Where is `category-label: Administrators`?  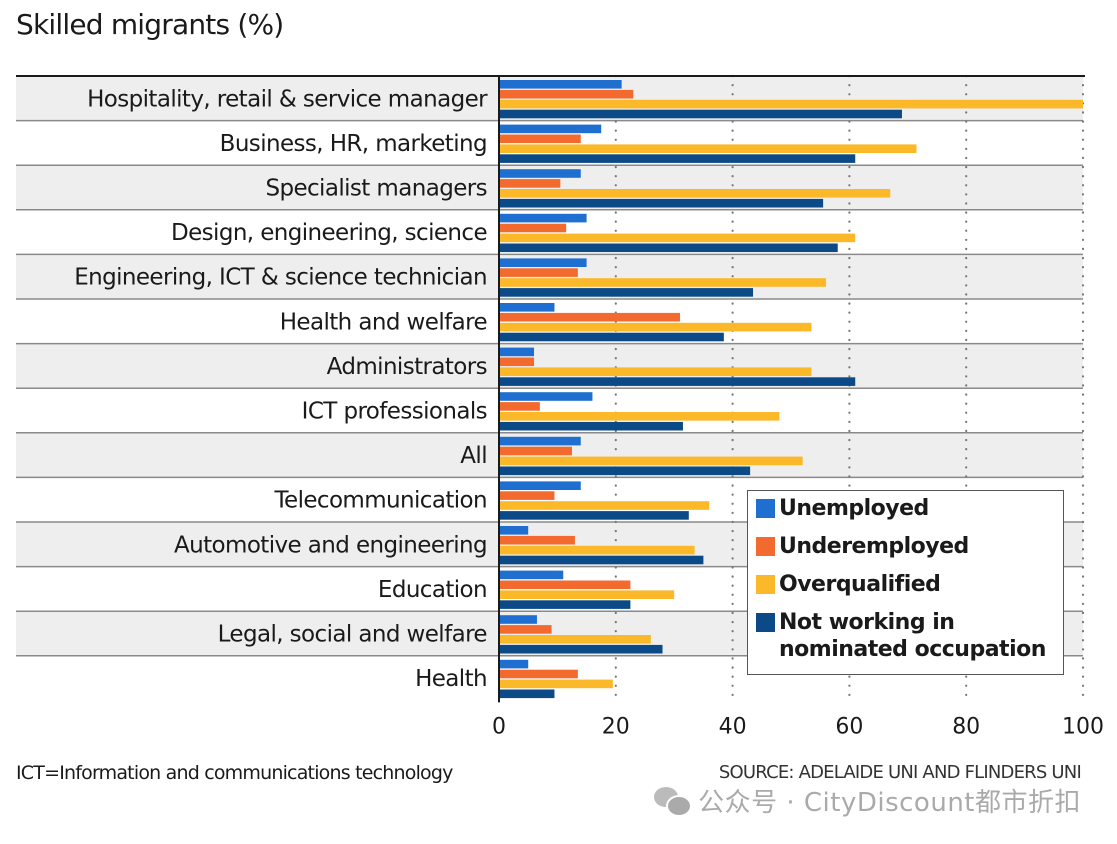
category-label: Administrators is located at coordinates (407, 367).